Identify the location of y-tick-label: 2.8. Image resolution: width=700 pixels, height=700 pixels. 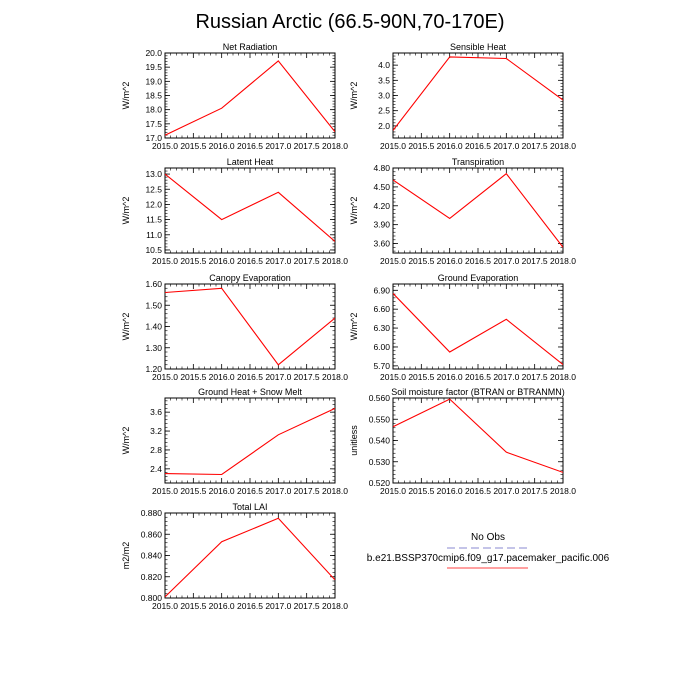
(156, 450).